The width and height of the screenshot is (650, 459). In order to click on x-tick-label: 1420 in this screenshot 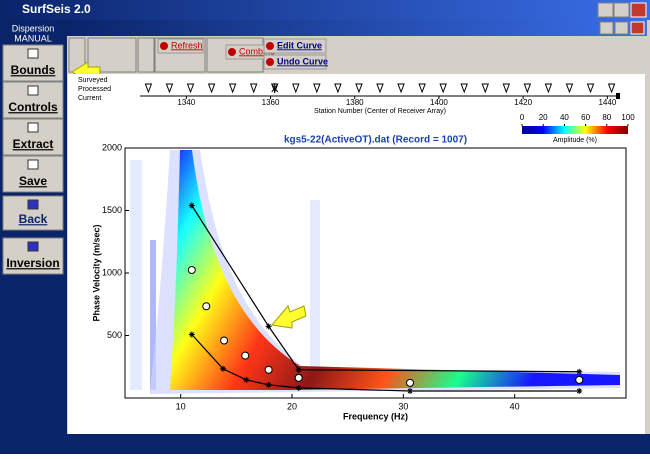, I will do `click(523, 102)`.